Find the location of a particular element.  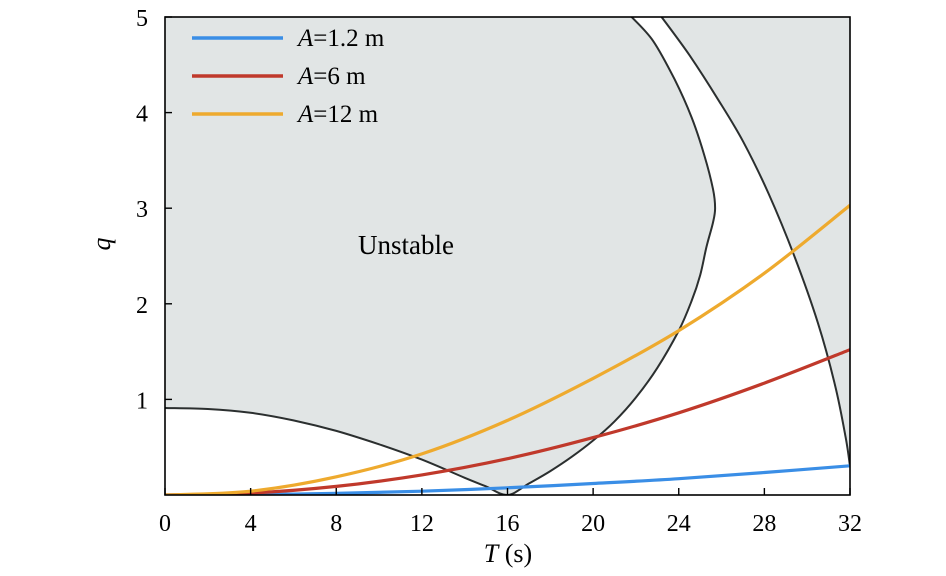

x-tick-label: 24 is located at coordinates (679, 524).